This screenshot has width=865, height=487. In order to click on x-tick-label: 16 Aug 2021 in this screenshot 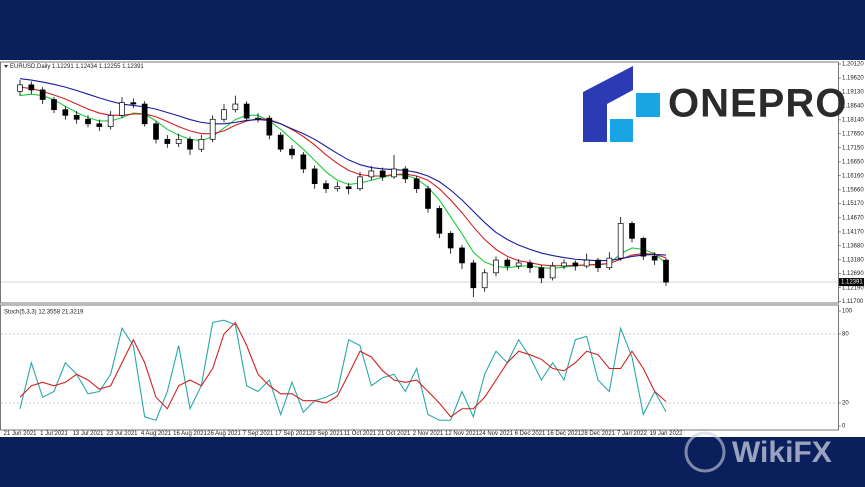, I will do `click(190, 434)`.